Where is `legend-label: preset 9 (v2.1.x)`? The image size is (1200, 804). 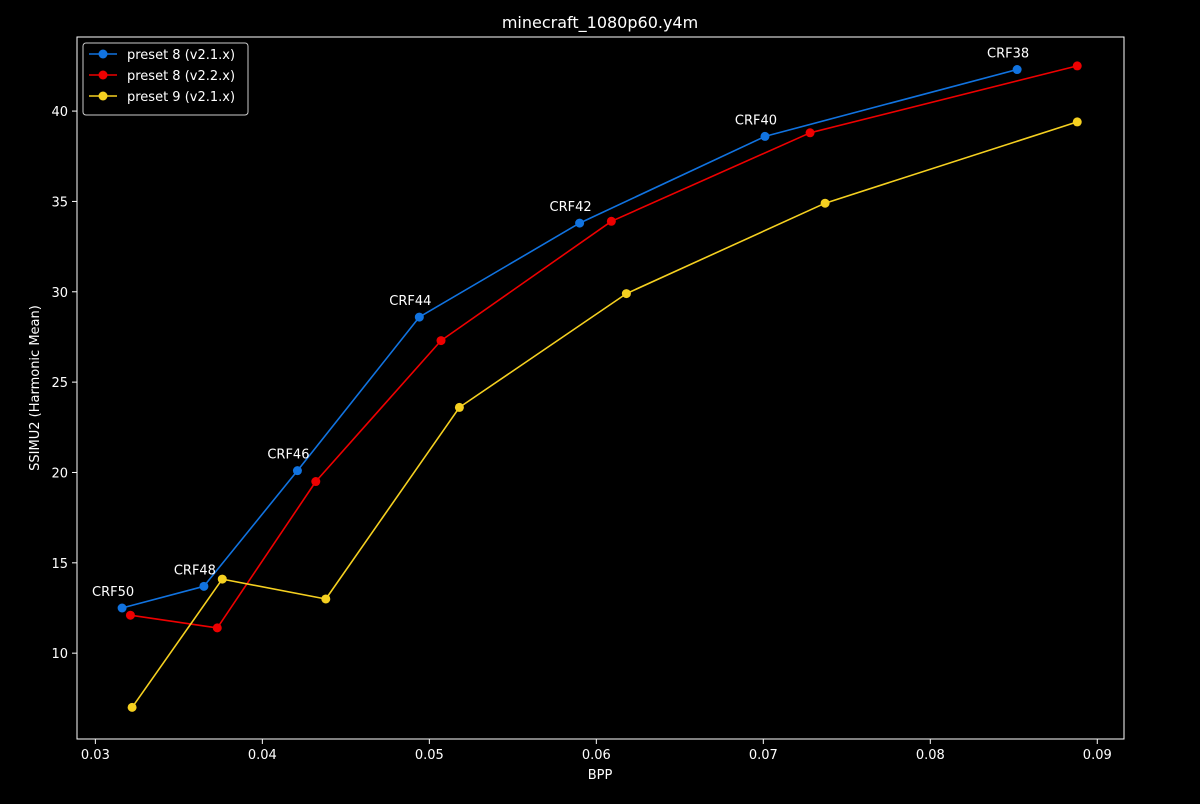 legend-label: preset 9 (v2.1.x) is located at coordinates (181, 97).